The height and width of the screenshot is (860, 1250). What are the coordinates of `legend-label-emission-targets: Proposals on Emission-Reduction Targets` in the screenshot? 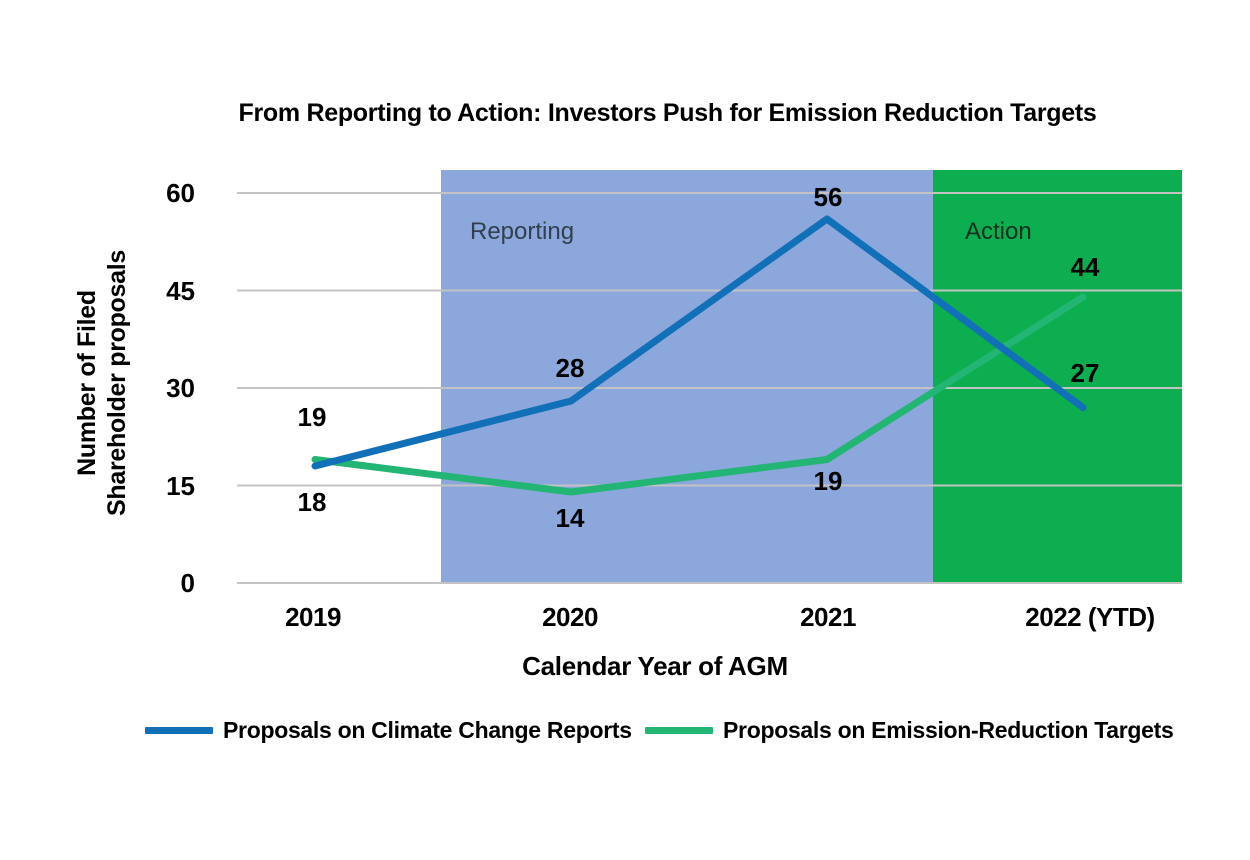 It's located at (948, 729).